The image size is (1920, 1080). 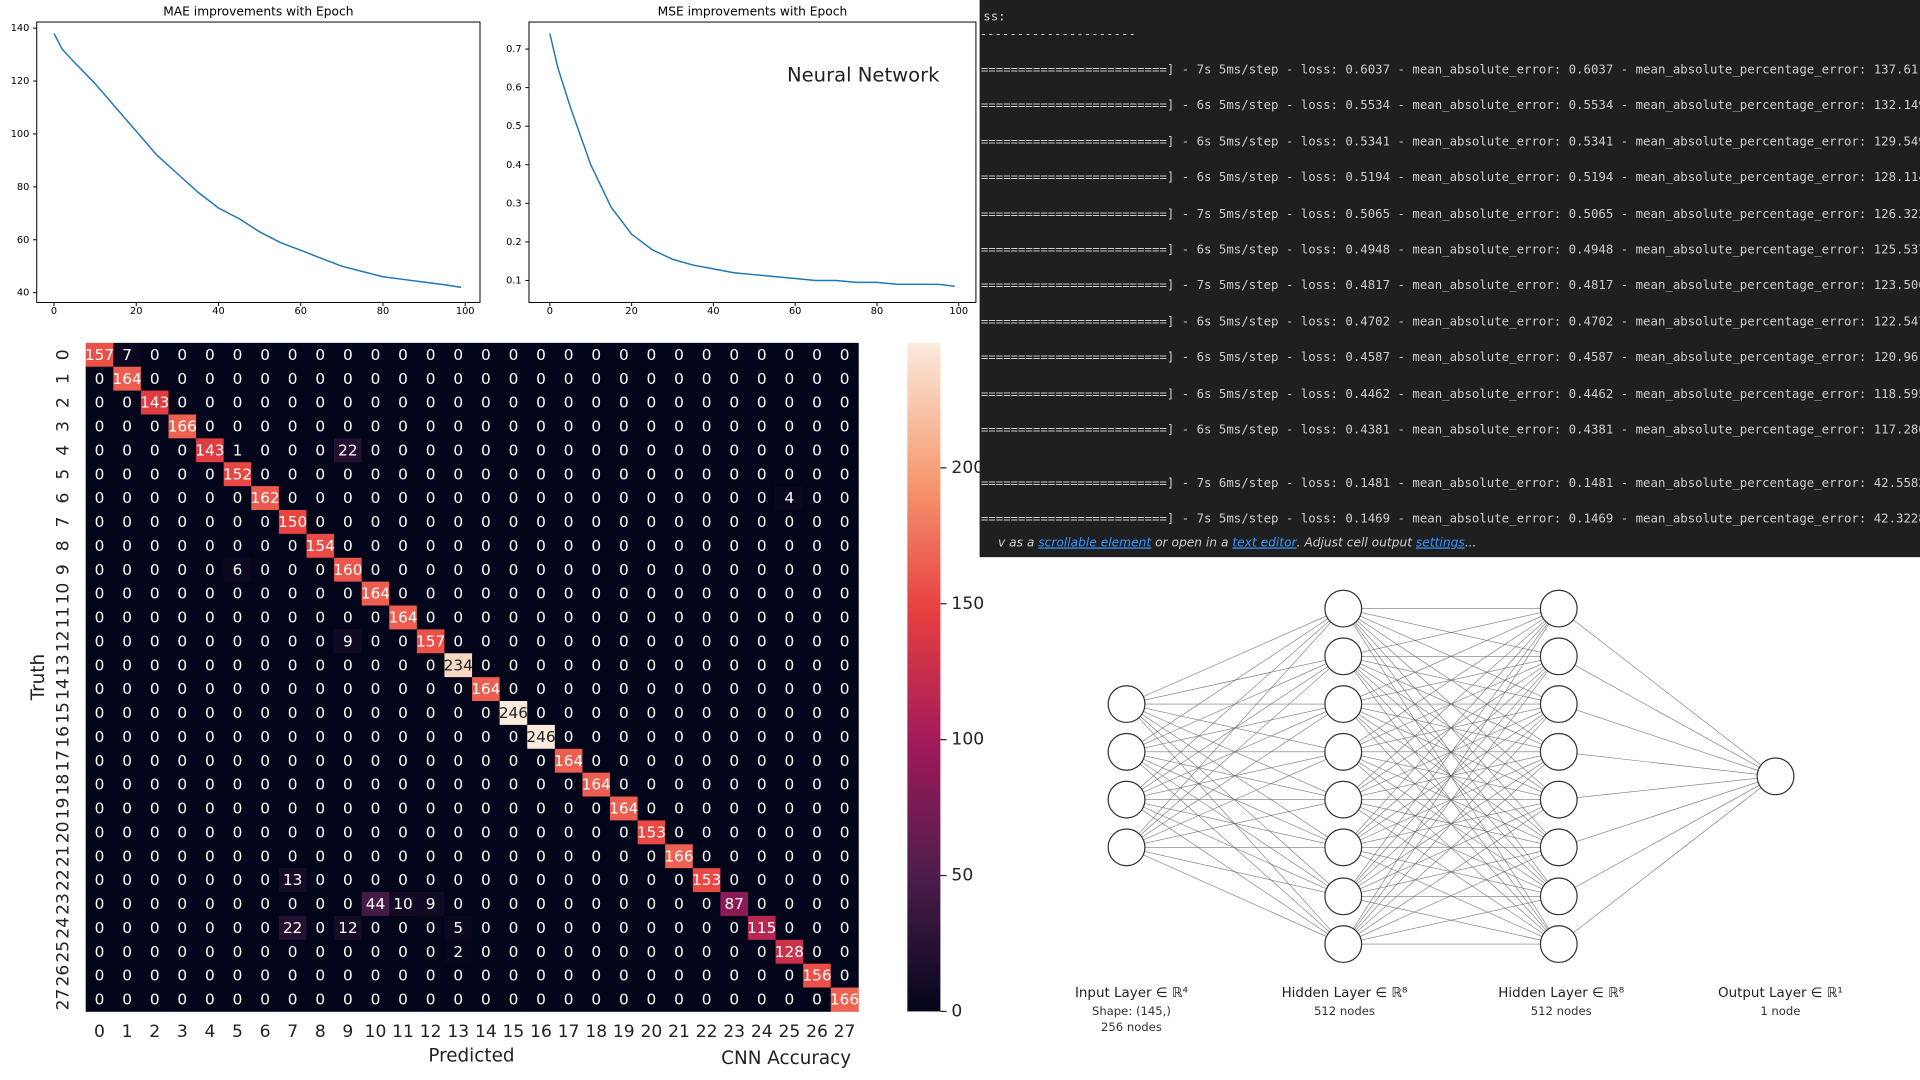 What do you see at coordinates (541, 1032) in the screenshot?
I see `x-tick-label: 16` at bounding box center [541, 1032].